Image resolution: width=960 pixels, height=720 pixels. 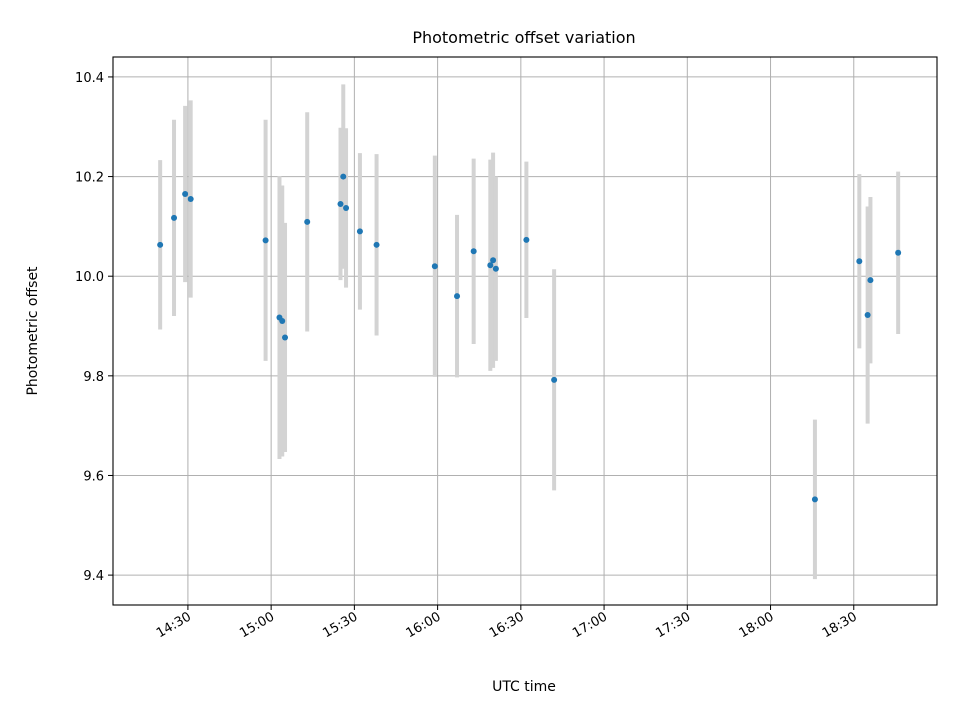 What do you see at coordinates (93, 576) in the screenshot?
I see `y-tick-label: 9.4` at bounding box center [93, 576].